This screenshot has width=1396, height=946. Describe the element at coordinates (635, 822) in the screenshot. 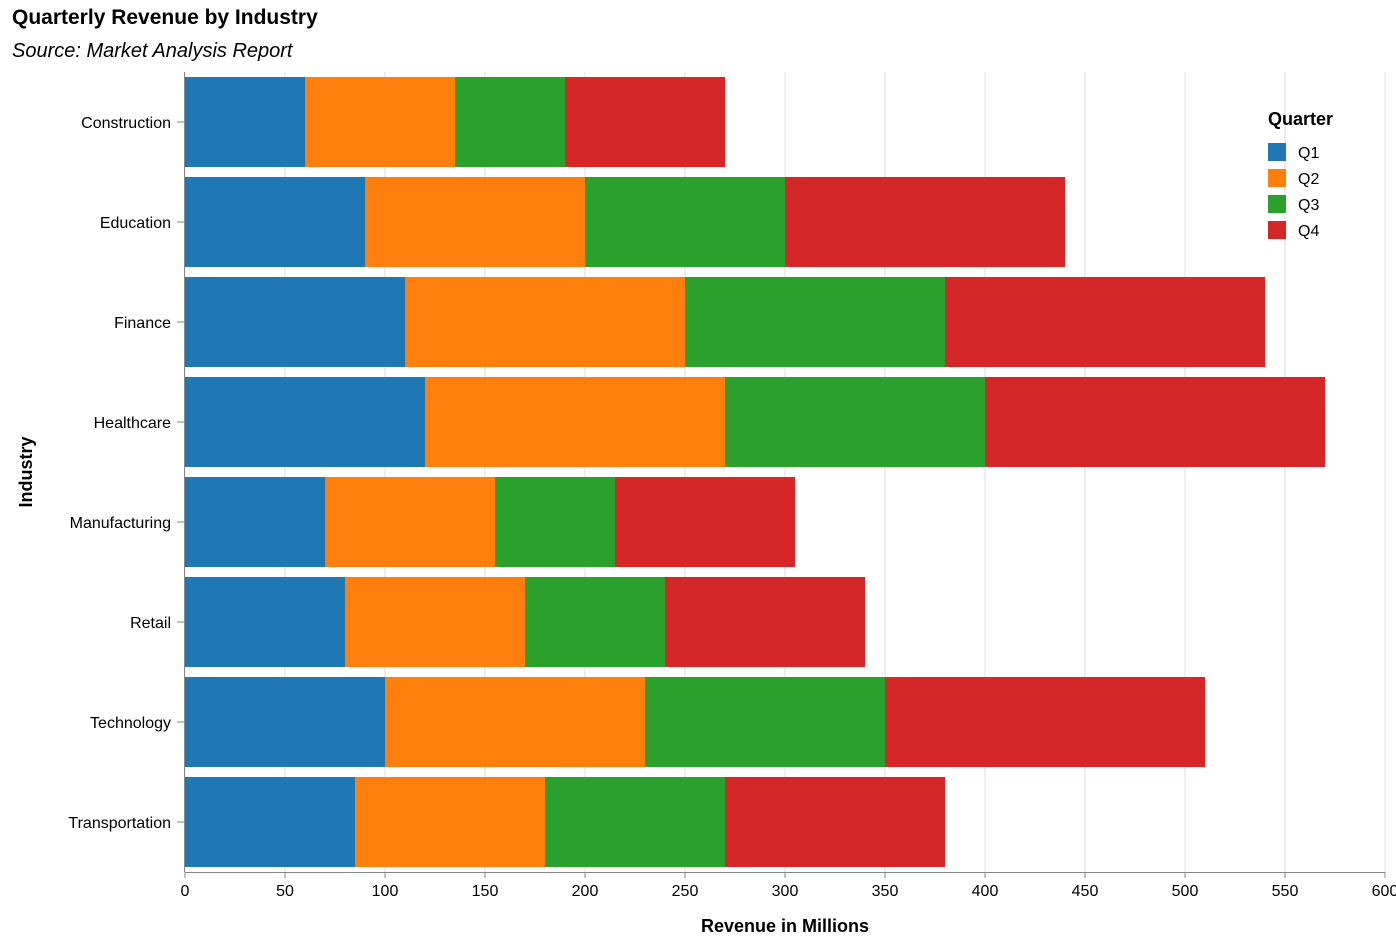

I see `bar-q3-transportation` at that location.